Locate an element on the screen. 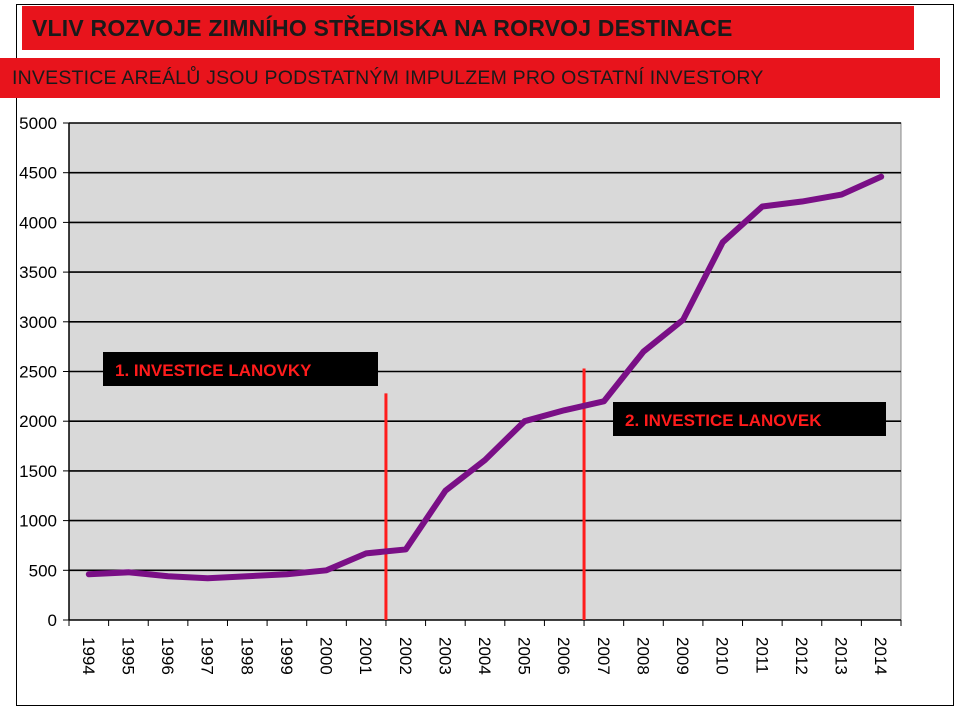 This screenshot has height=710, width=960. x-tick-label-1998: 1998 is located at coordinates (246, 656).